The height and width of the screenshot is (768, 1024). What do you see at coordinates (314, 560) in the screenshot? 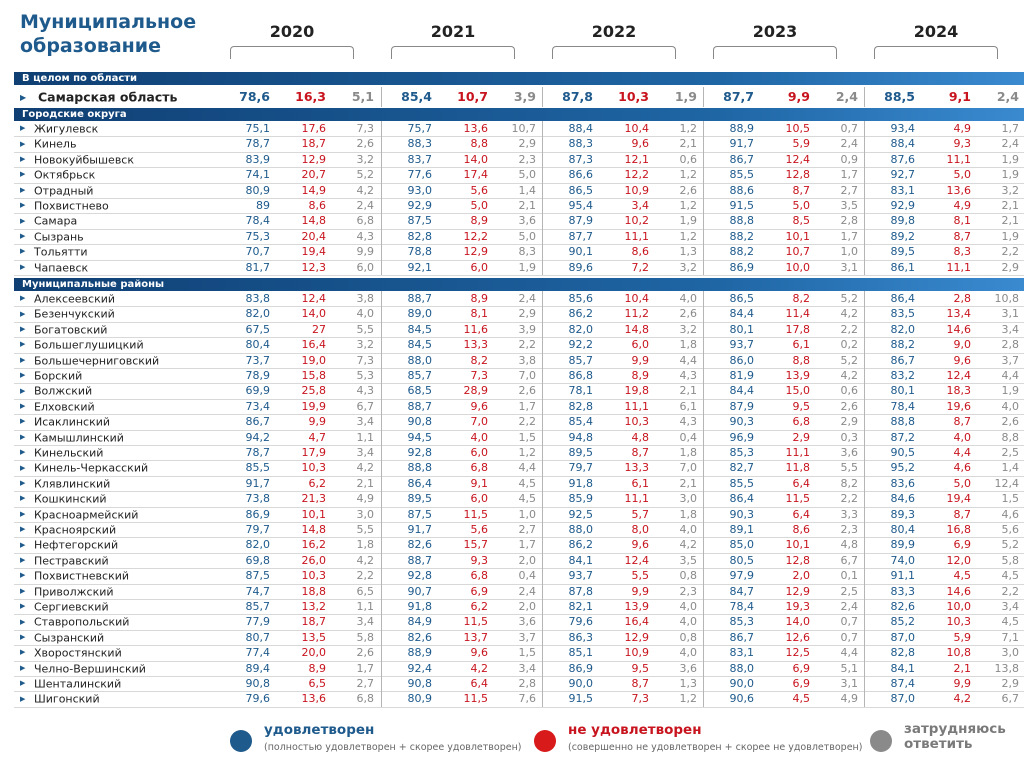
I see `value-not-satisfied: 26,0` at bounding box center [314, 560].